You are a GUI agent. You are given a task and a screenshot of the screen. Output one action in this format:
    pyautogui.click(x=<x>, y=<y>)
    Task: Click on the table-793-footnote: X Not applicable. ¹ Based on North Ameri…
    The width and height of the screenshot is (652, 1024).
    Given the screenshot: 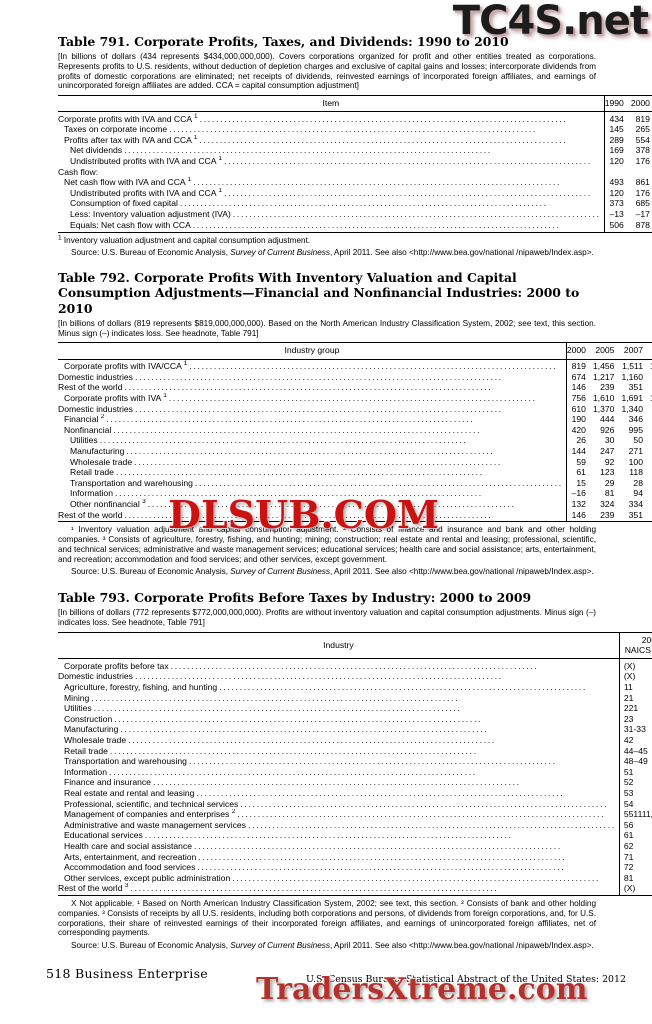 What is the action you would take?
    pyautogui.click(x=327, y=918)
    